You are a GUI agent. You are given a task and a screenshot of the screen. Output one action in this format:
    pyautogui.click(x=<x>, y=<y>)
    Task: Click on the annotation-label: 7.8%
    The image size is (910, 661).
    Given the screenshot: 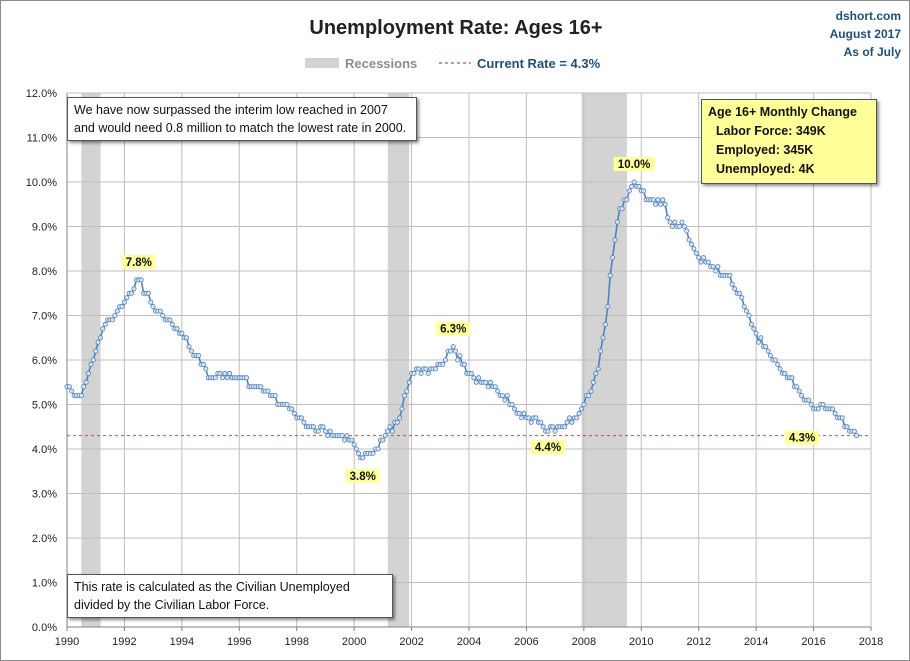 What is the action you would take?
    pyautogui.click(x=139, y=263)
    